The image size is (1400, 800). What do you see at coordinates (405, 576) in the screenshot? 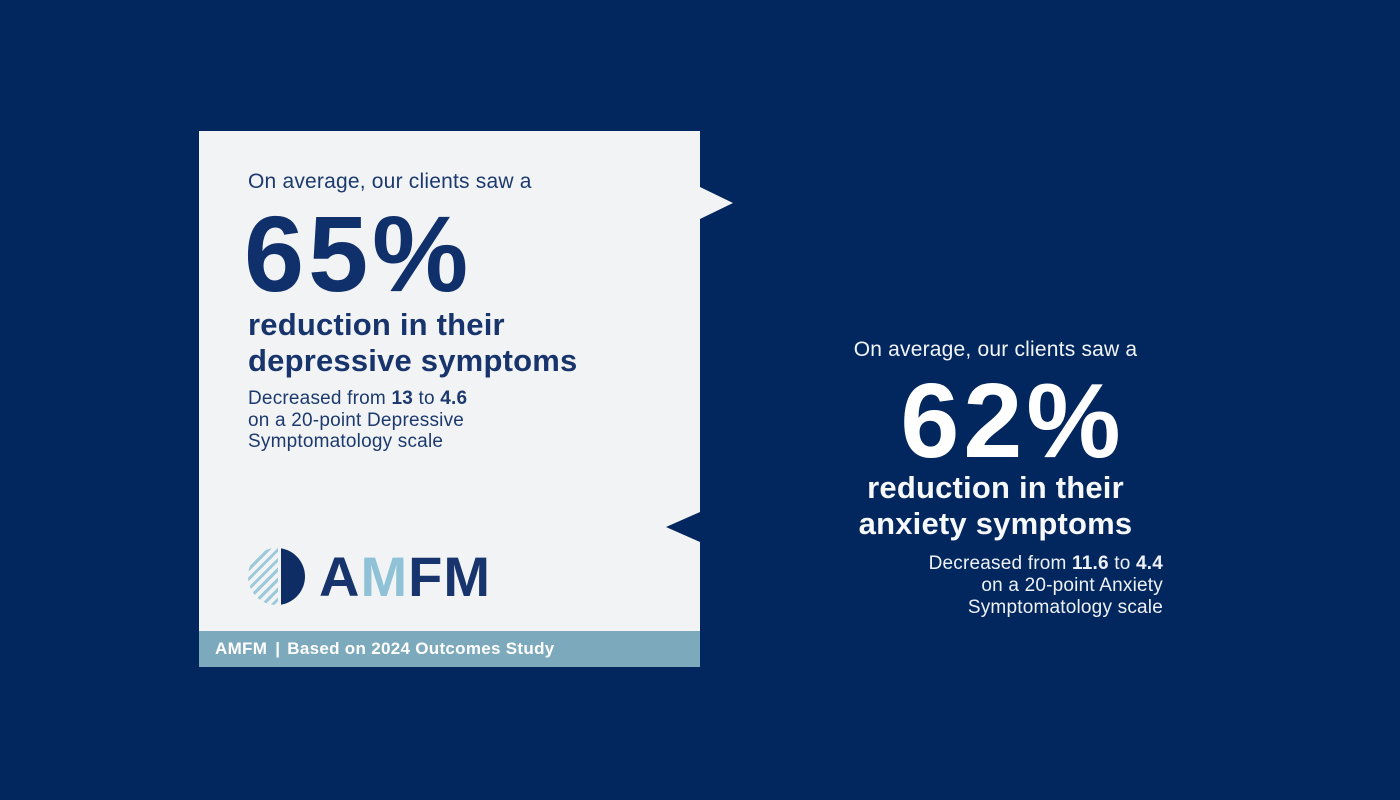
I see `amfm-logo-wordmark: AMFM` at bounding box center [405, 576].